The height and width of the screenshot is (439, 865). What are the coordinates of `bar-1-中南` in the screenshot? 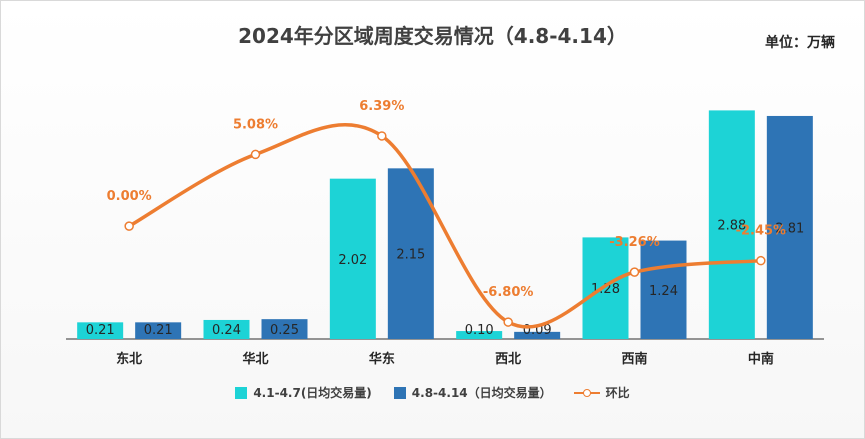 It's located at (731, 225).